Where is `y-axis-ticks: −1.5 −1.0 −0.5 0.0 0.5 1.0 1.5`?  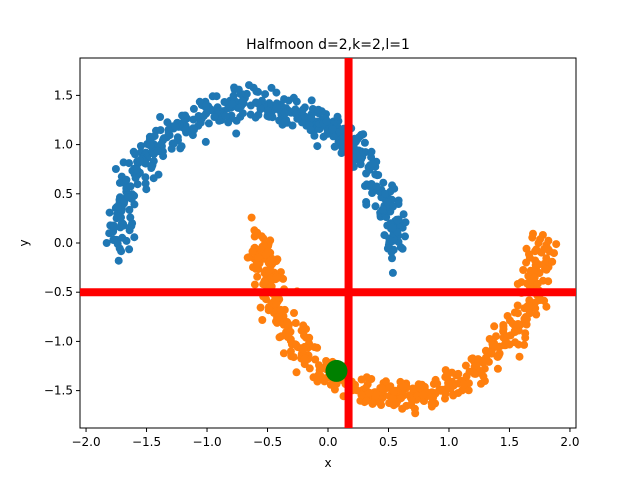 y-axis-ticks: −1.5 −1.0 −0.5 0.0 0.5 1.0 1.5 is located at coordinates (62, 243).